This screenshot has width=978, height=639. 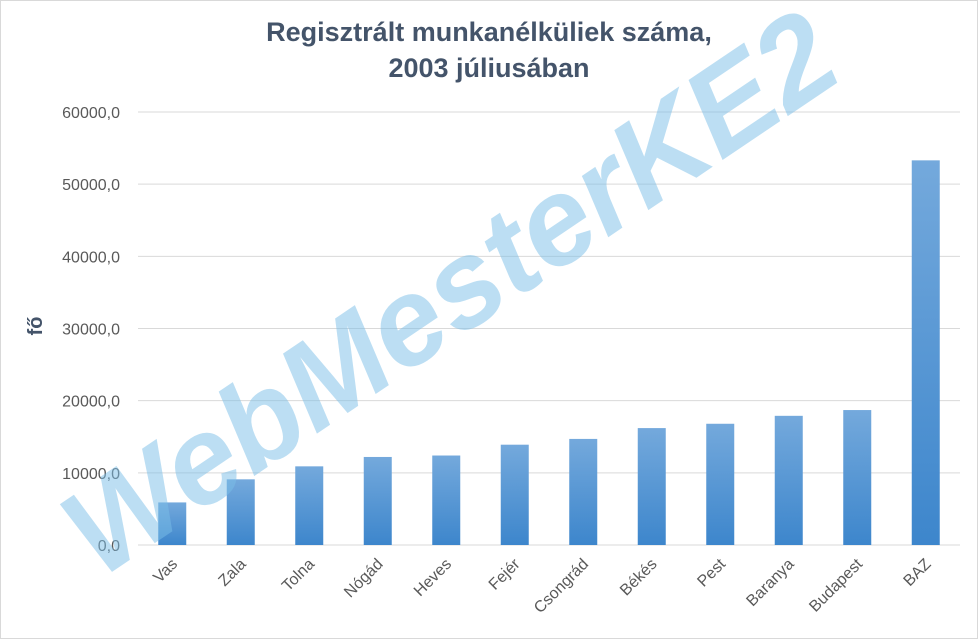 I want to click on bar-baz, so click(x=925, y=352).